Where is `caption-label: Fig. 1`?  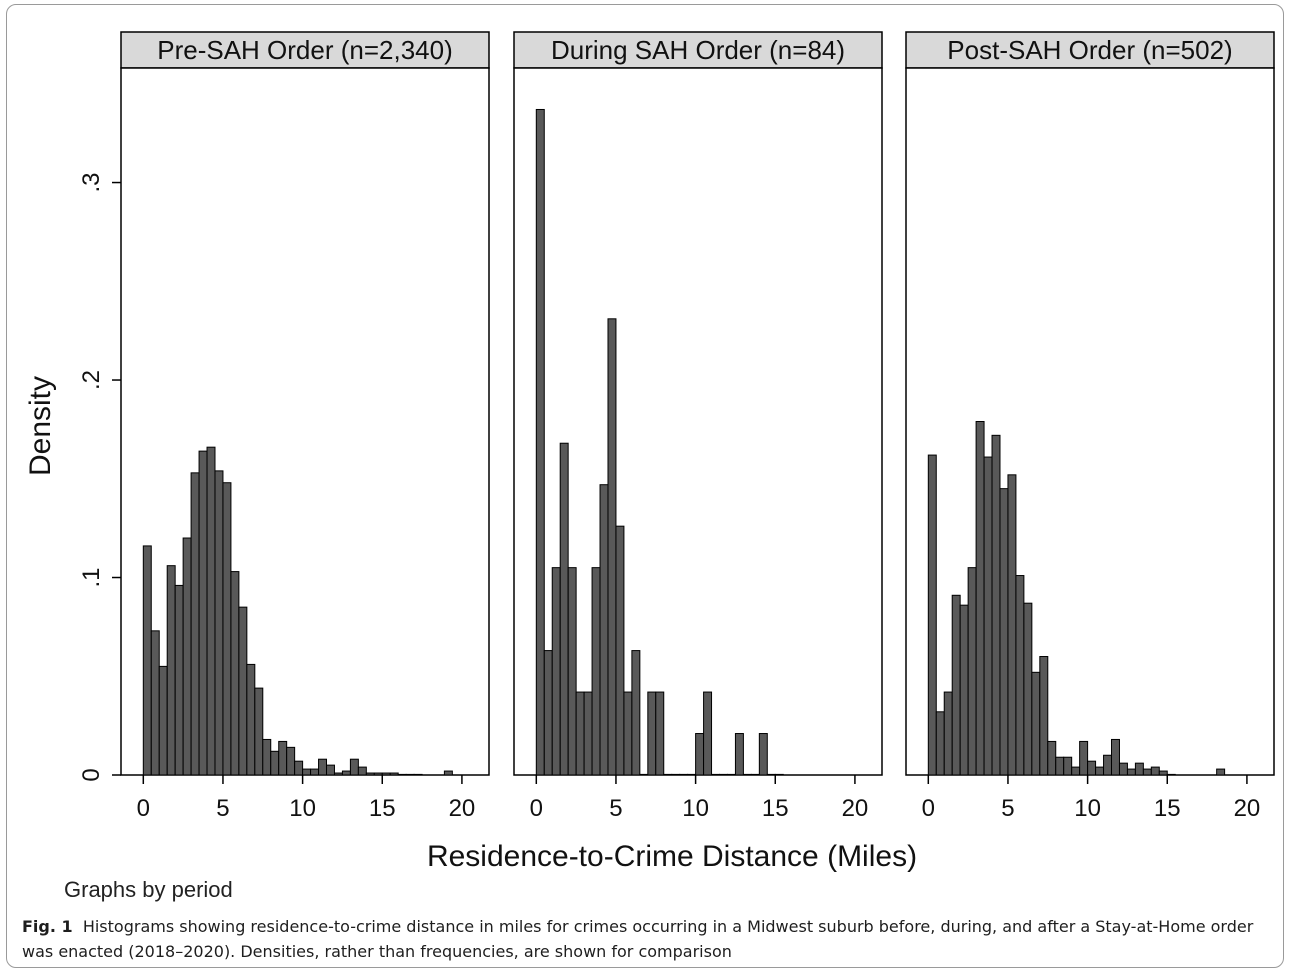
caption-label: Fig. 1 is located at coordinates (47, 926).